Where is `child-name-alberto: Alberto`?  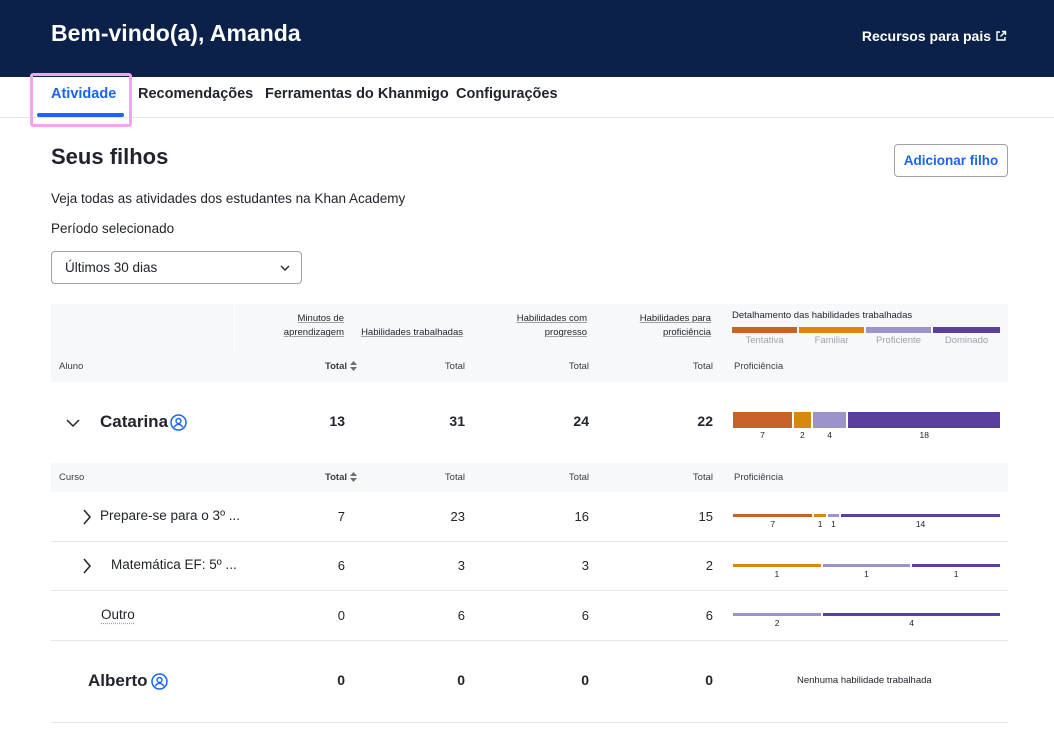
child-name-alberto: Alberto is located at coordinates (118, 680).